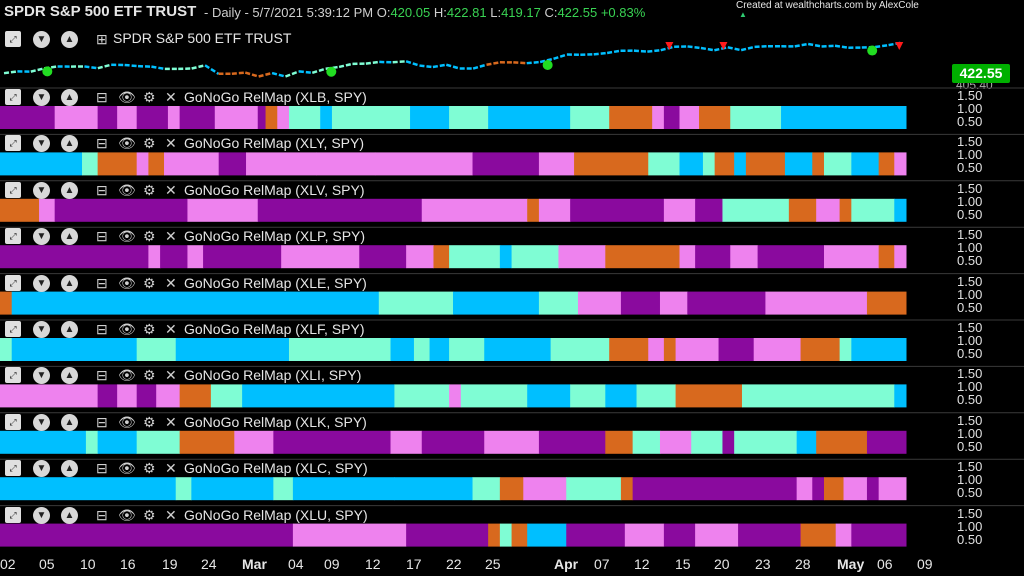 The height and width of the screenshot is (576, 1024). I want to click on relmap-panel-header: ⤢ ▼ ▲ ⊟ 👁 ⚙ ✕ GoNoGo RelMap (XLK, SPY), so click(512, 422).